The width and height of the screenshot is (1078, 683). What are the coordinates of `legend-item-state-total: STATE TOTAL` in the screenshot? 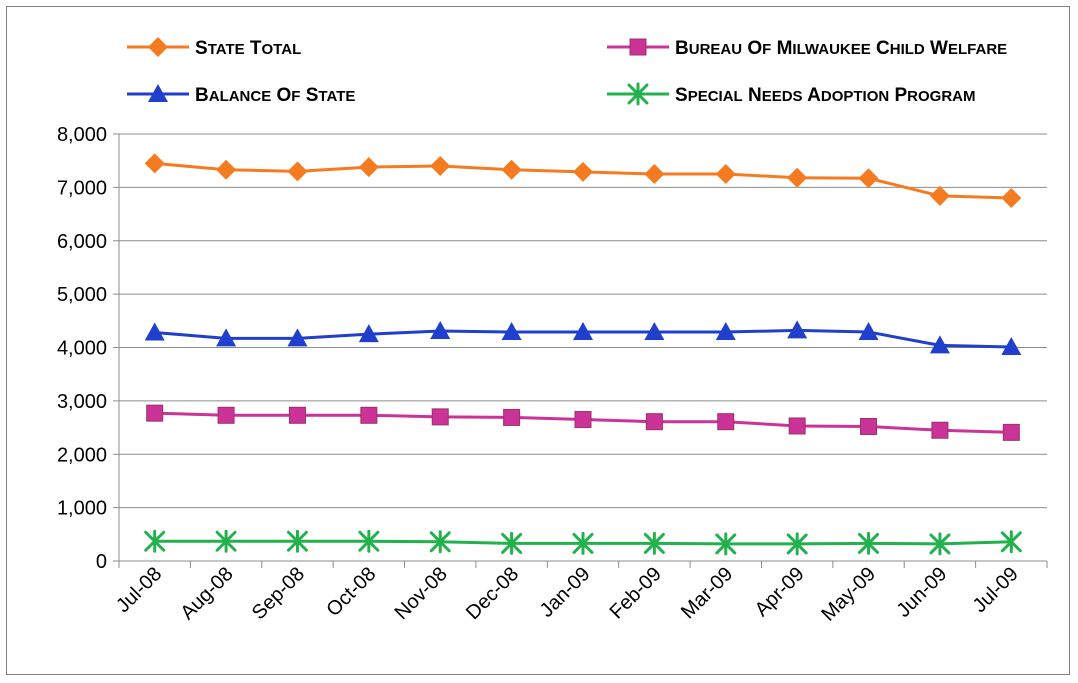 It's located at (214, 48).